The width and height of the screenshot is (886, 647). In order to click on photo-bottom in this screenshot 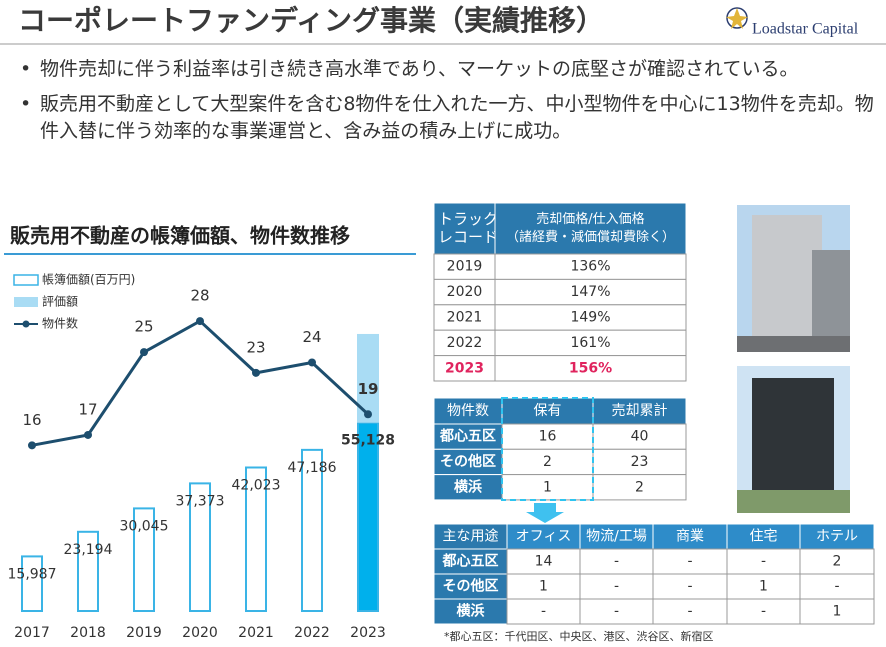, I will do `click(793, 439)`.